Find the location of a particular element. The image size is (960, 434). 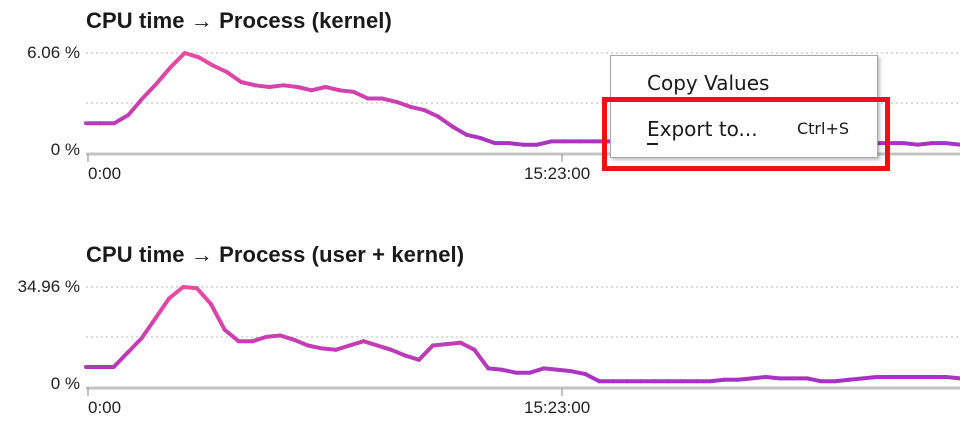

context-menu: Copy Values Export to... Ctrl+S is located at coordinates (744, 106).